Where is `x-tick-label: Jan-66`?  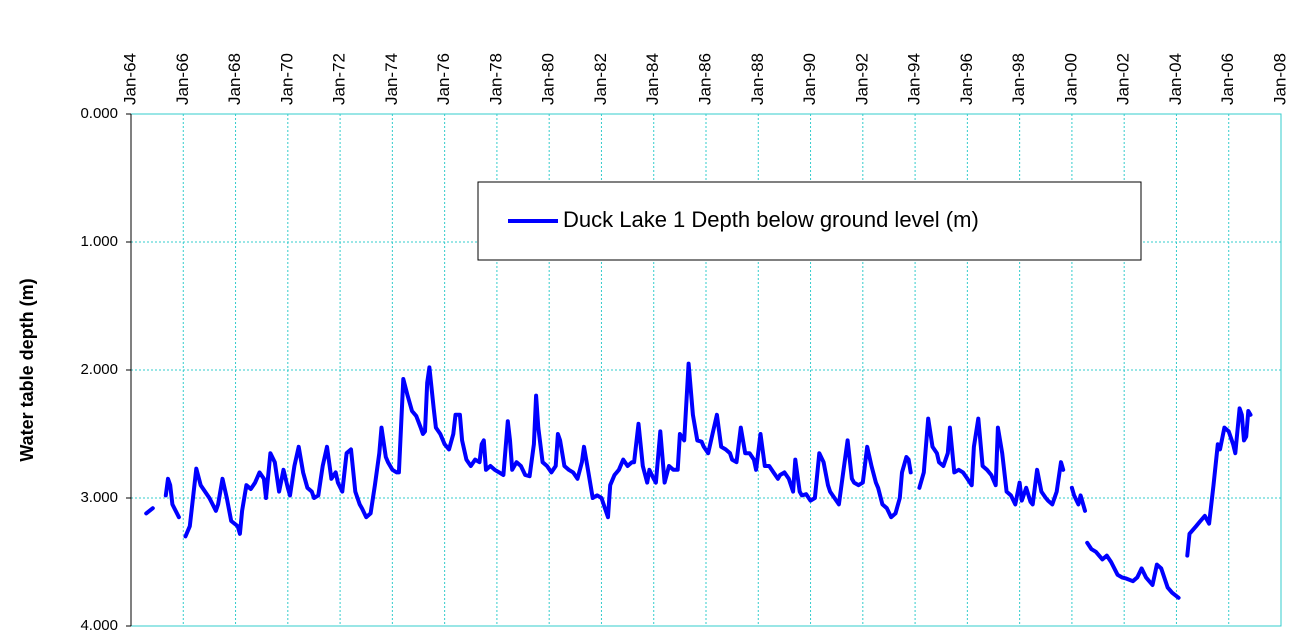 x-tick-label: Jan-66 is located at coordinates (182, 79).